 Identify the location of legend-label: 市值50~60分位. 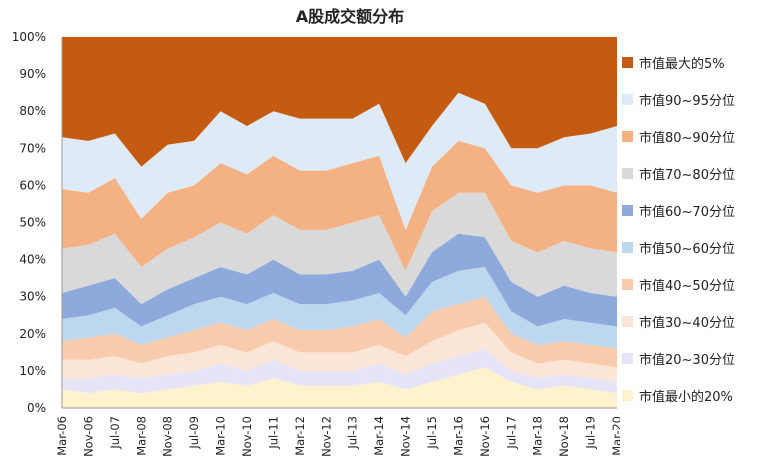
(687, 249).